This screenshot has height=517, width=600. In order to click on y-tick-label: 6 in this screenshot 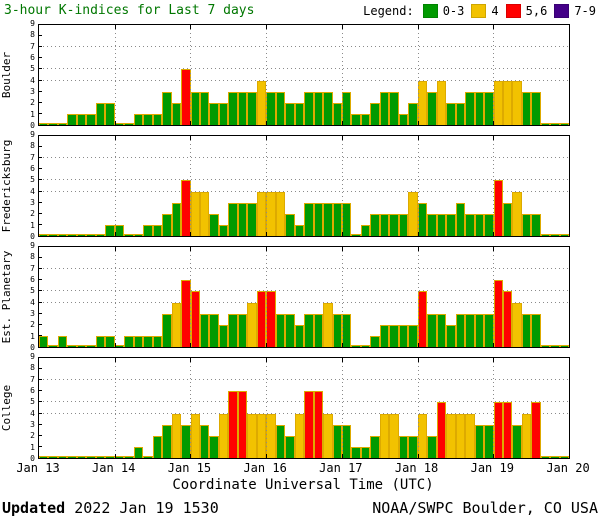, I will do `click(32, 58)`.